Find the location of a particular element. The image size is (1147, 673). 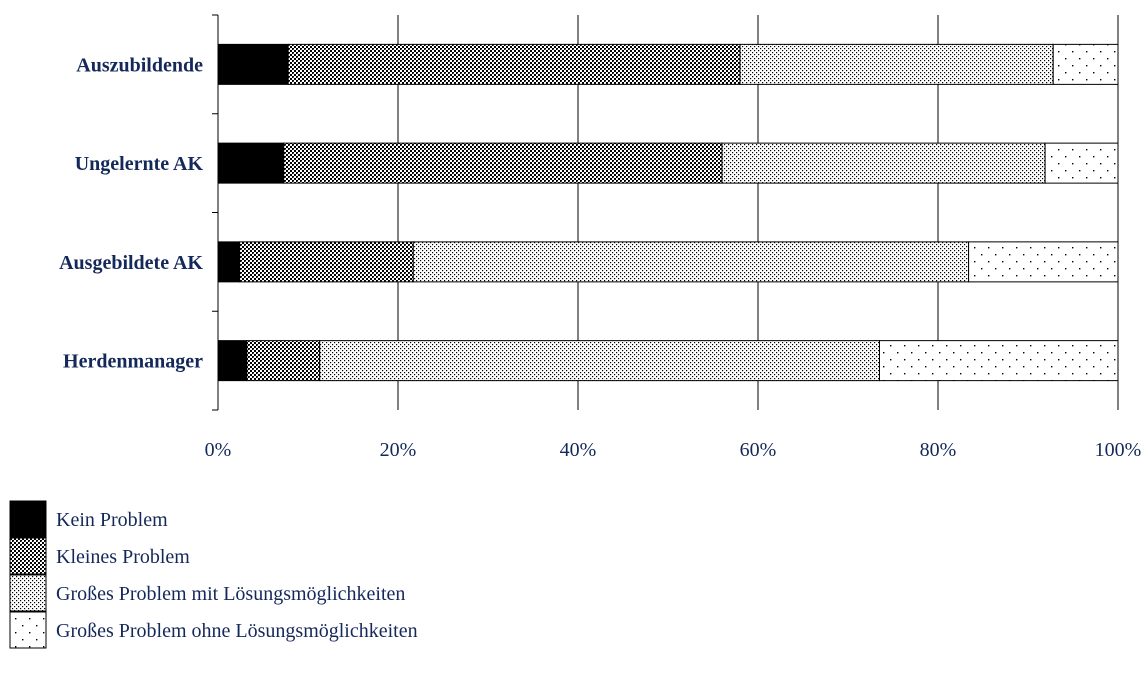

x-tick-label: 20% is located at coordinates (398, 450).